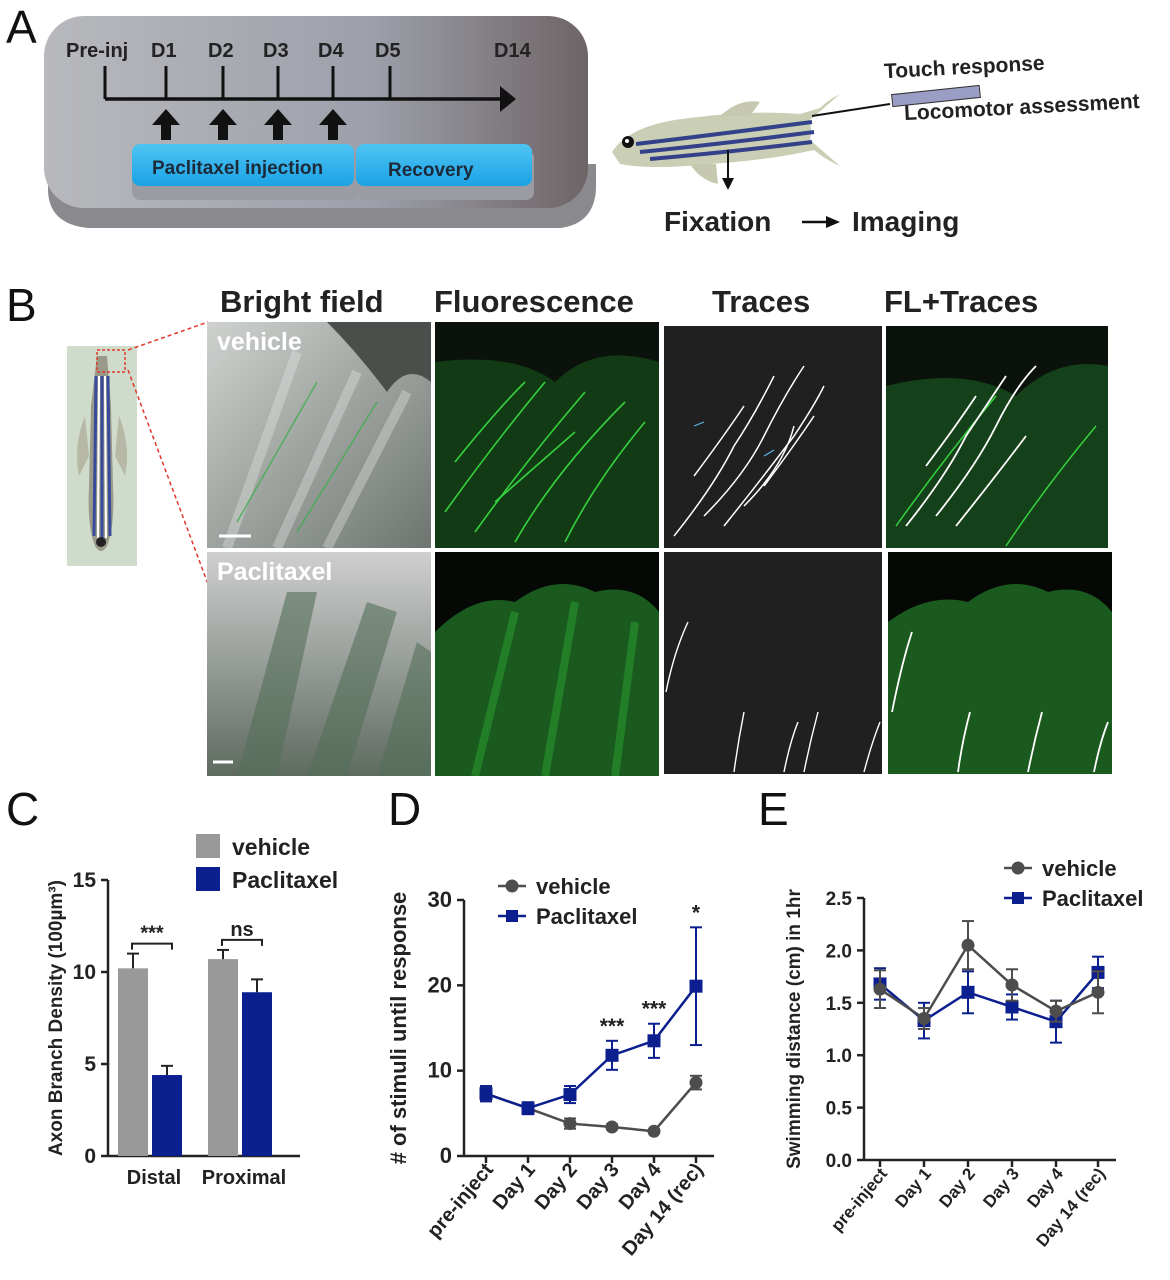 This screenshot has height=1280, width=1170. I want to click on y-tick-label: 0.5, so click(839, 1109).